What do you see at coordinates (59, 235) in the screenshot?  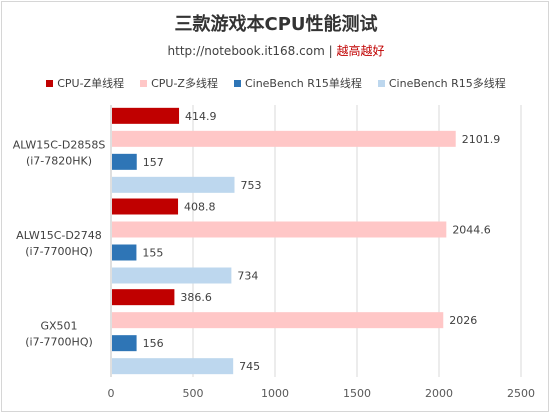 I see `category-label: ALW15C-D2748` at bounding box center [59, 235].